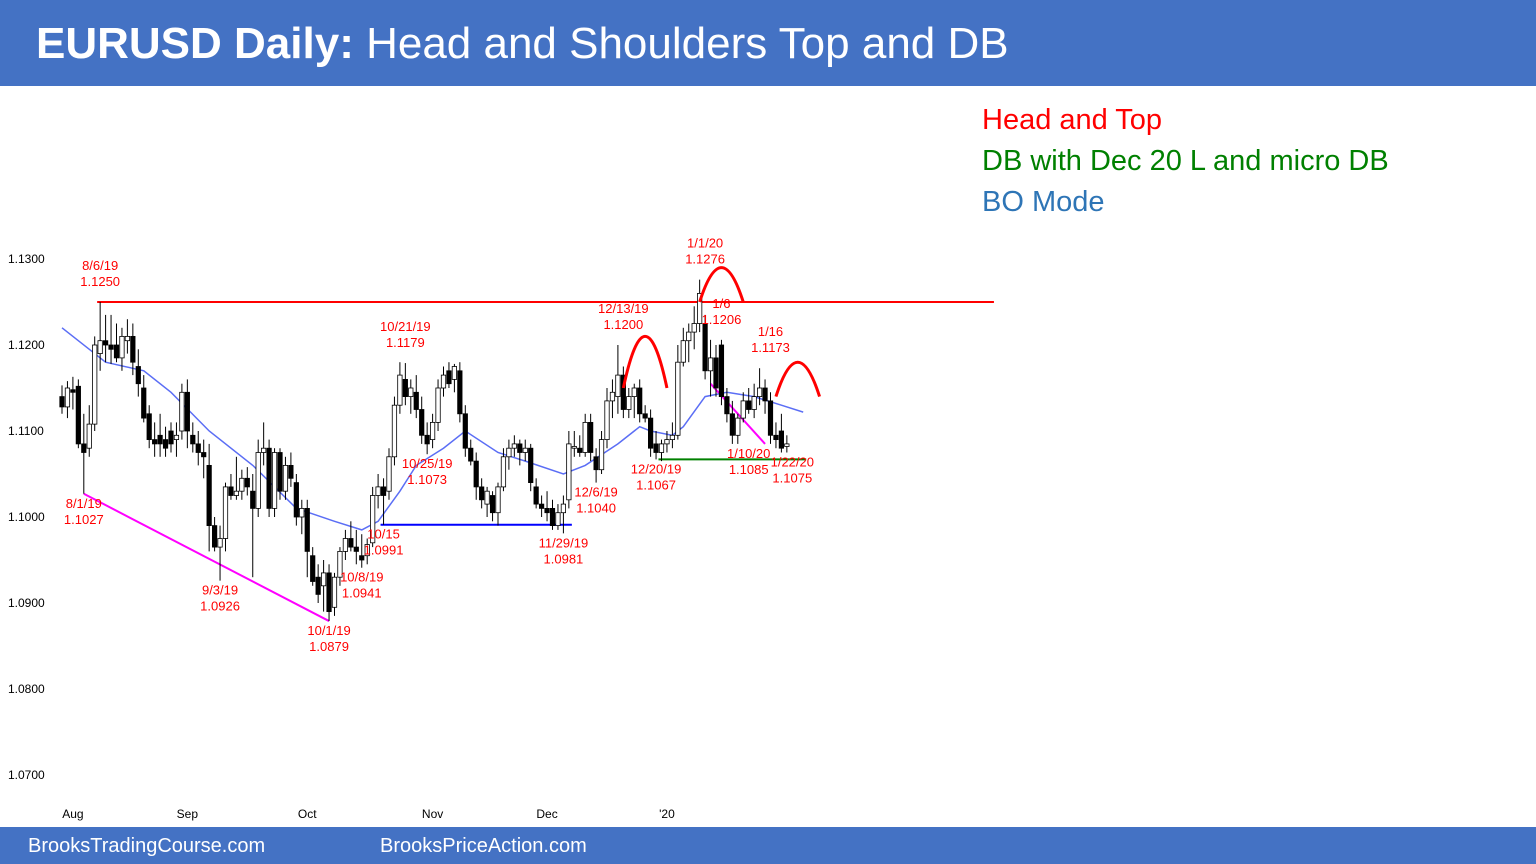 This screenshot has width=1536, height=864. I want to click on footer-link-trading-course: BrooksTradingCourse.com, so click(147, 846).